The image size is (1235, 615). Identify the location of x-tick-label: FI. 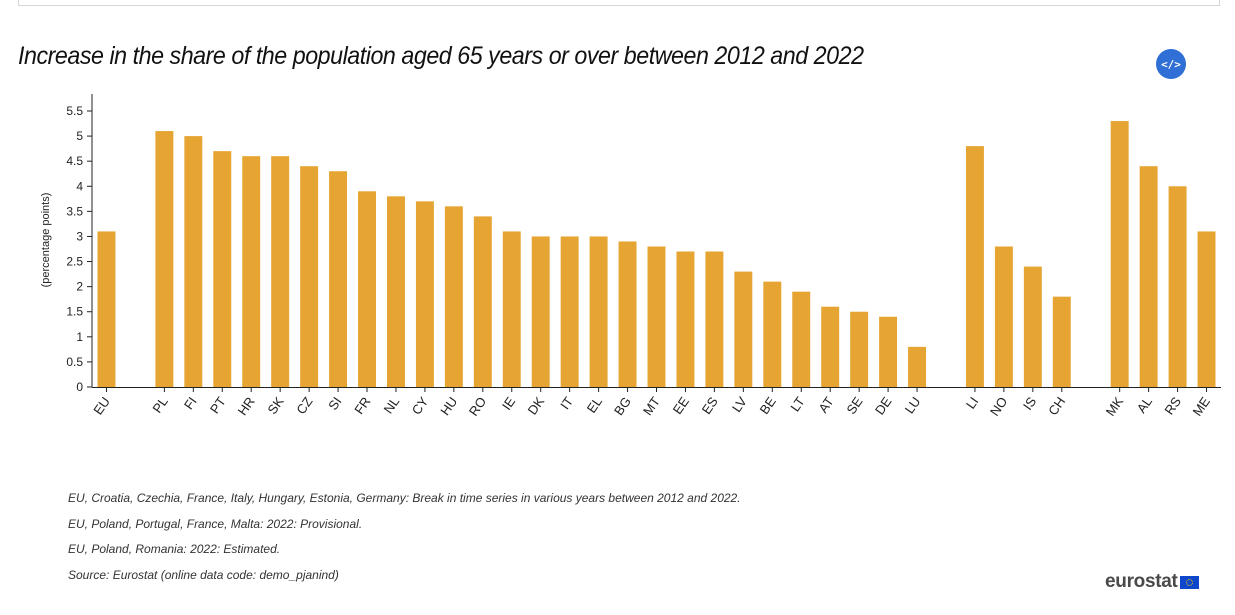
(190, 403).